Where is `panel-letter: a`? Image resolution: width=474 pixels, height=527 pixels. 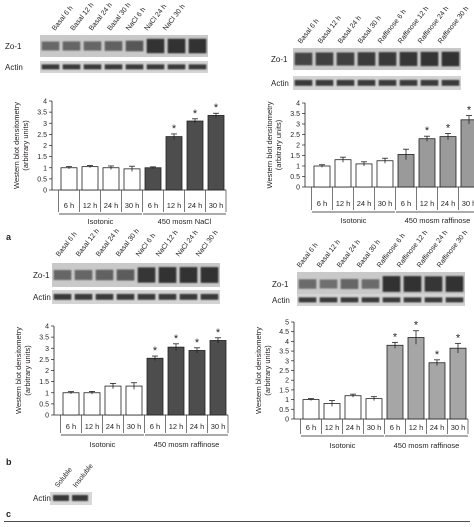
panel-letter: a is located at coordinates (9, 237).